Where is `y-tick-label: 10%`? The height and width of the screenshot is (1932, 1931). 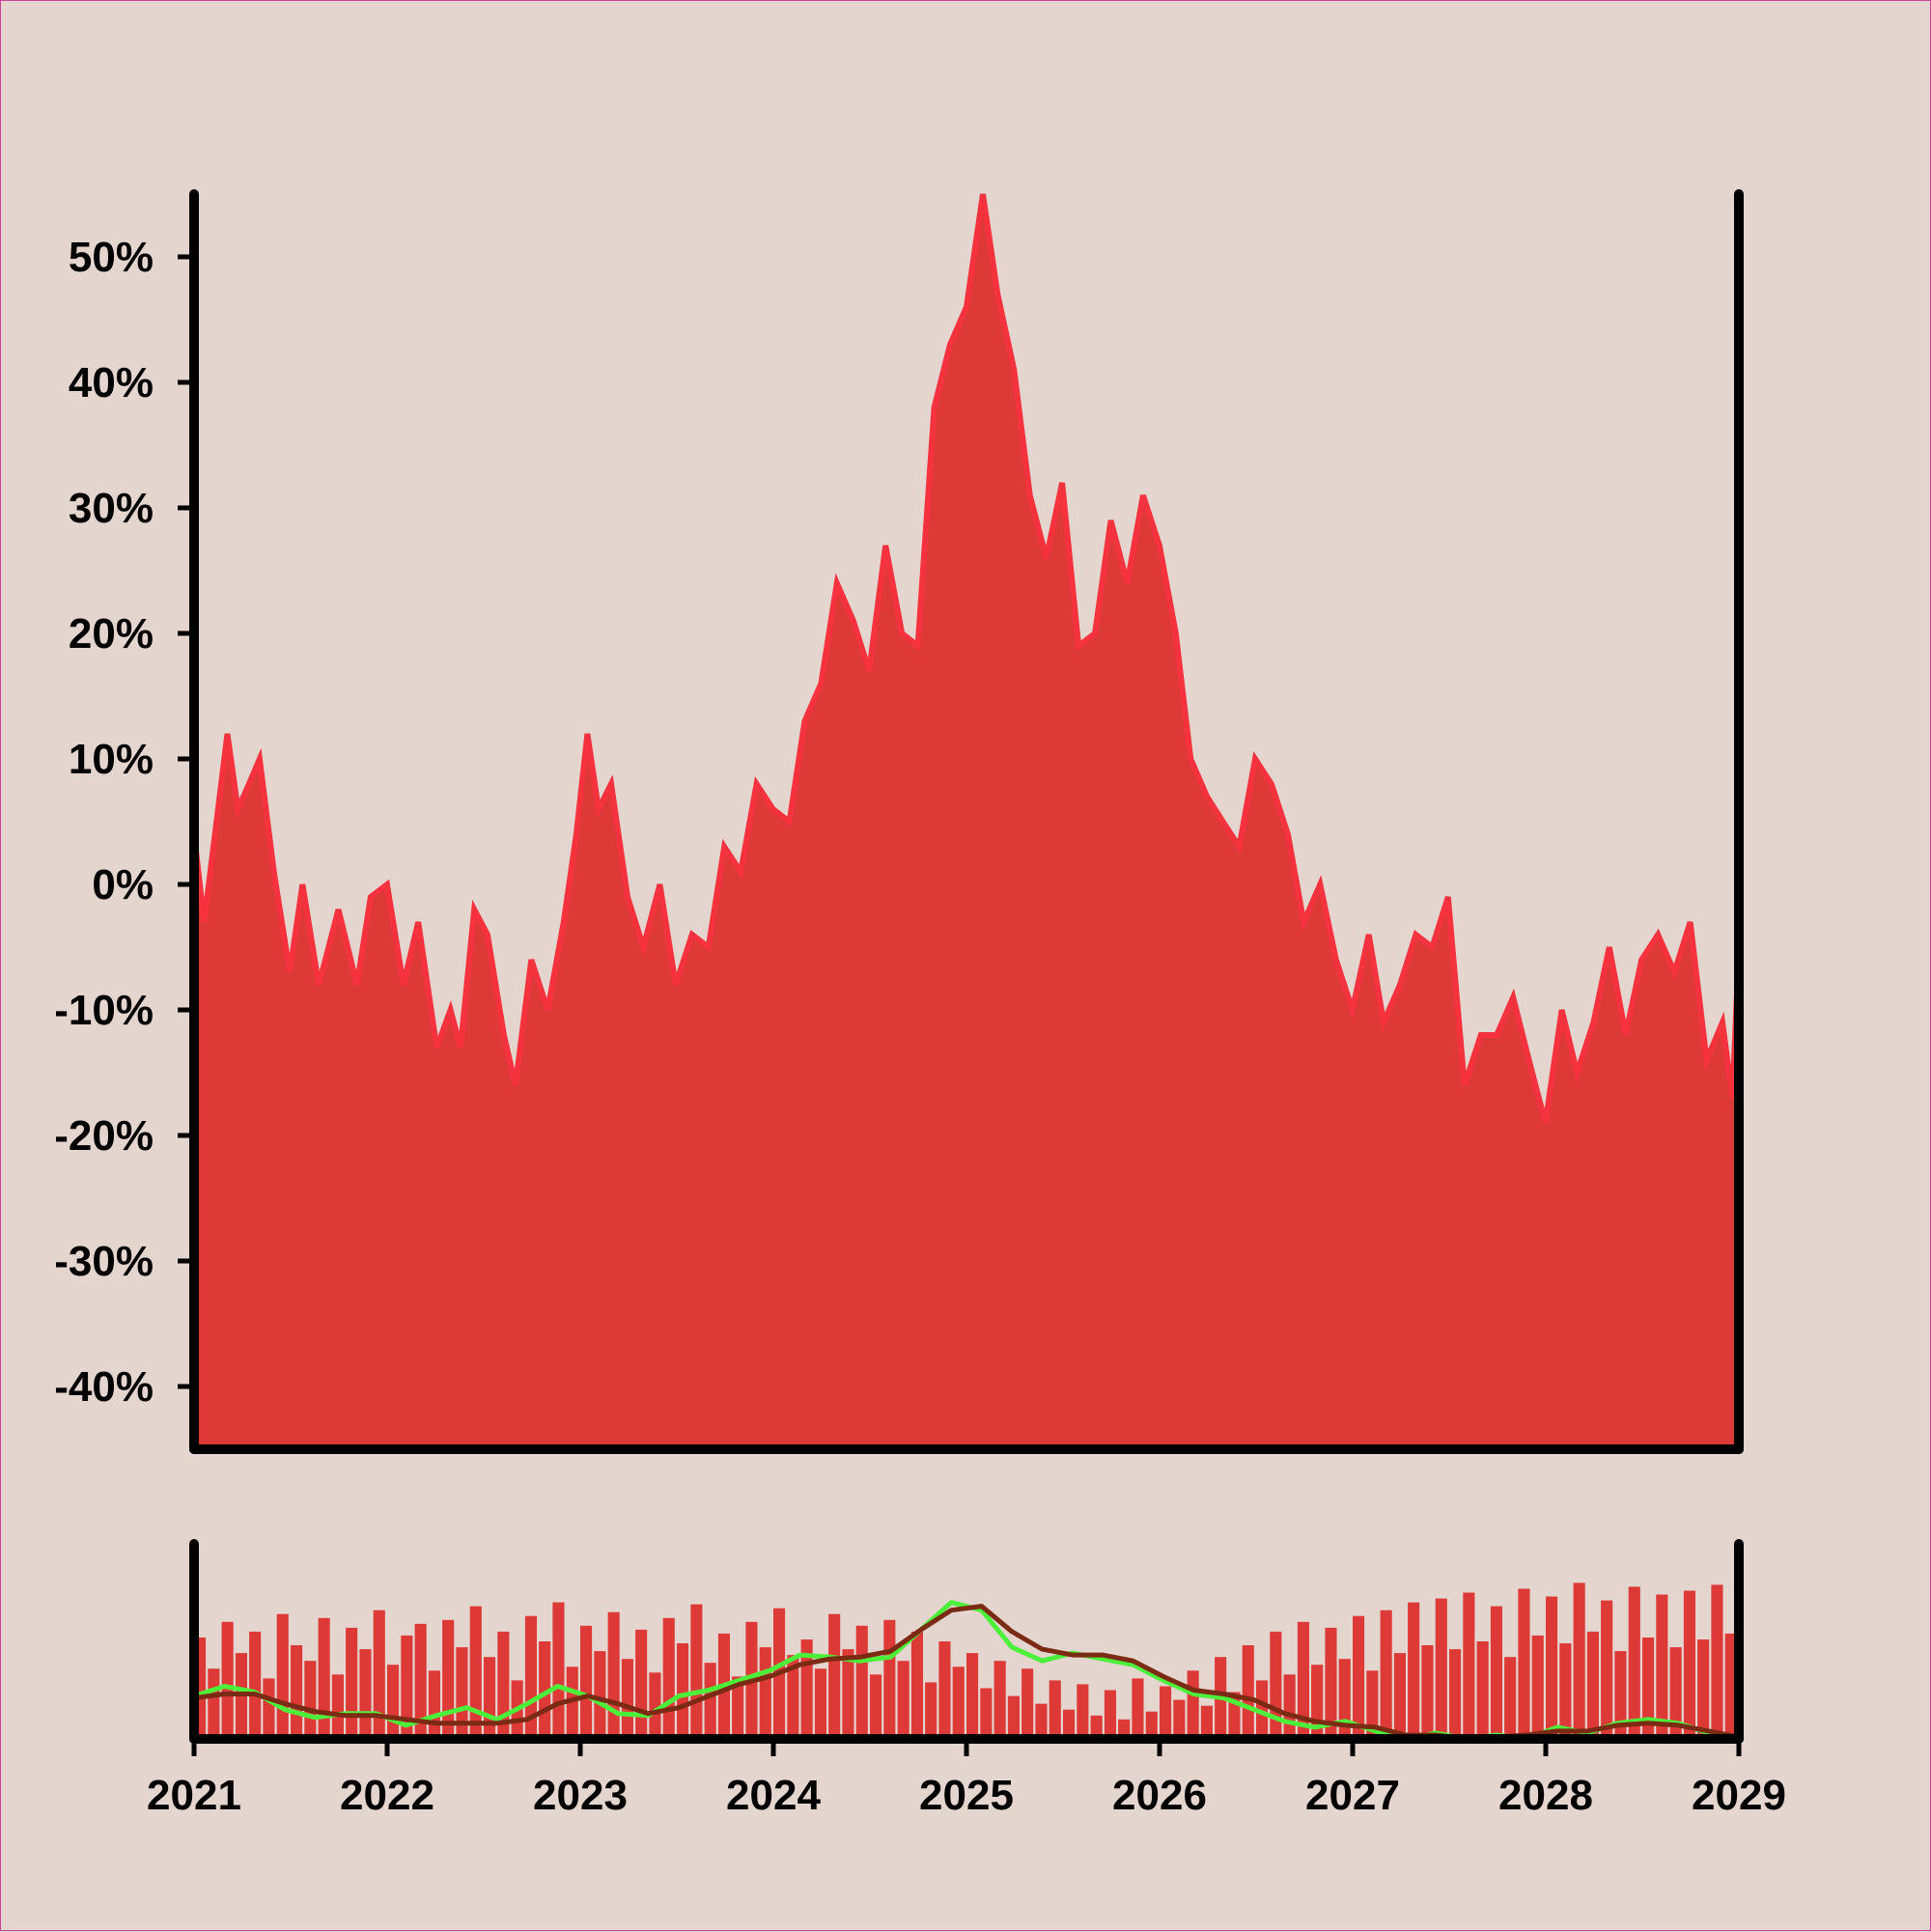
y-tick-label: 10% is located at coordinates (111, 760).